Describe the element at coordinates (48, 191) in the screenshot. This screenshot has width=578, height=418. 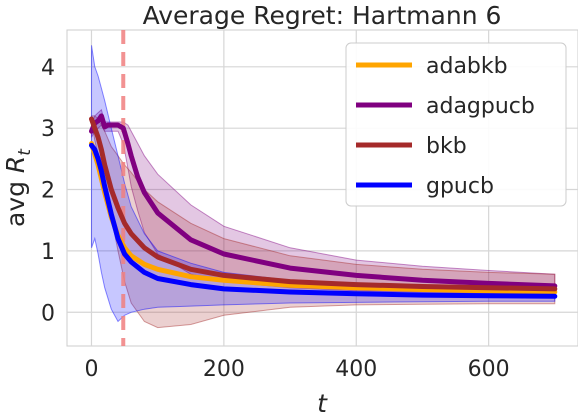
I see `y-tick-label: 2` at that location.